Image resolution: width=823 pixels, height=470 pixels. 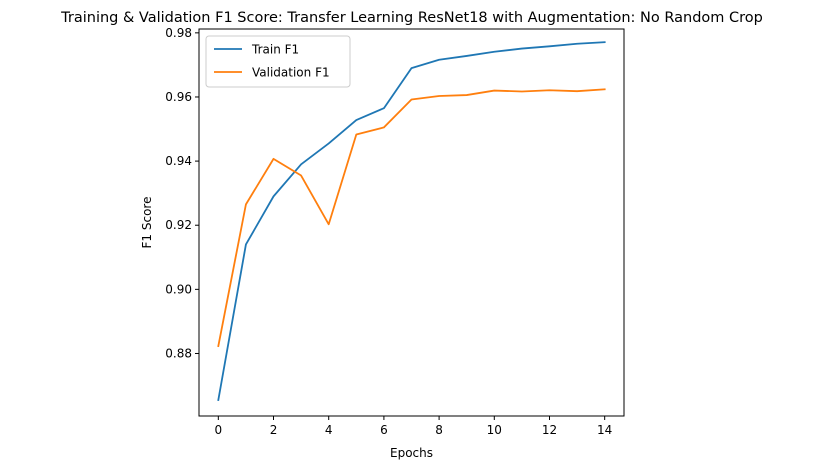 I want to click on y-tick-label: 0.98, so click(x=178, y=33).